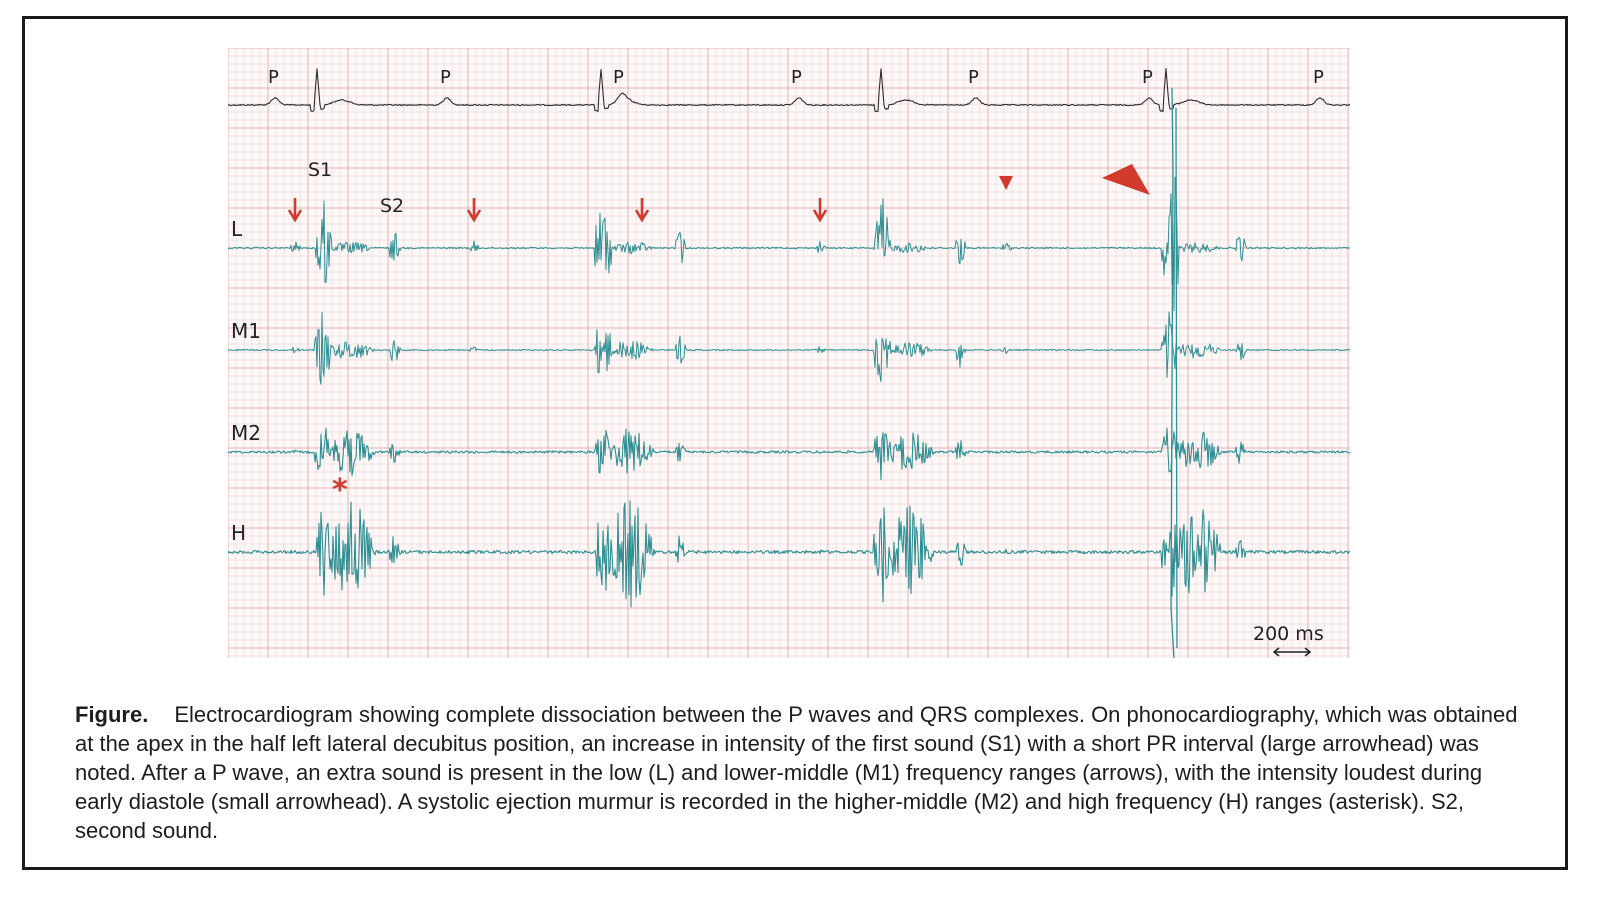 The height and width of the screenshot is (898, 1600). I want to click on small-arrowhead-icon, so click(1006, 183).